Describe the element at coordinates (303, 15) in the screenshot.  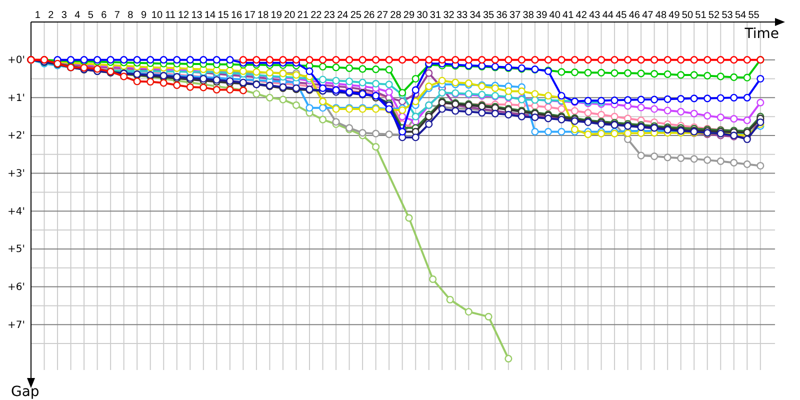
I see `x-tick-label: 21` at that location.